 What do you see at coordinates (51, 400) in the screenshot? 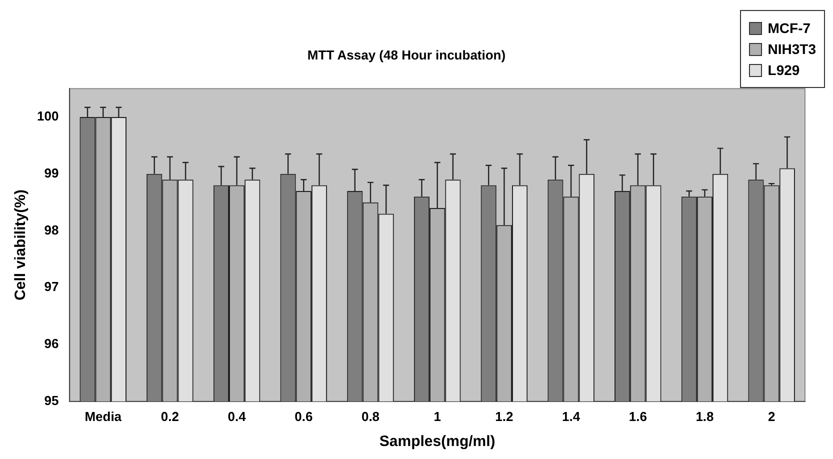
I see `y-tick-label: 95` at bounding box center [51, 400].